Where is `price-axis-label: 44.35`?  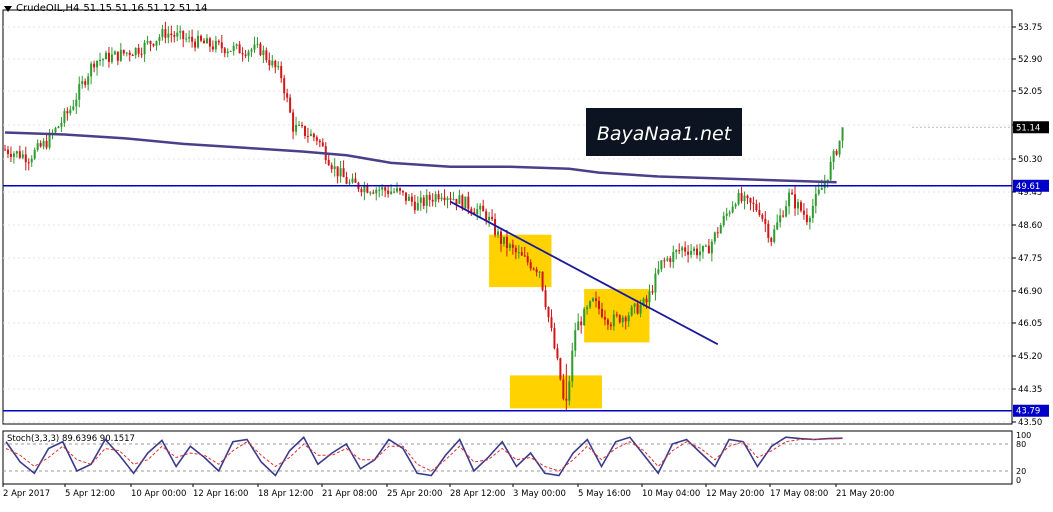
price-axis-label: 44.35 is located at coordinates (1030, 390).